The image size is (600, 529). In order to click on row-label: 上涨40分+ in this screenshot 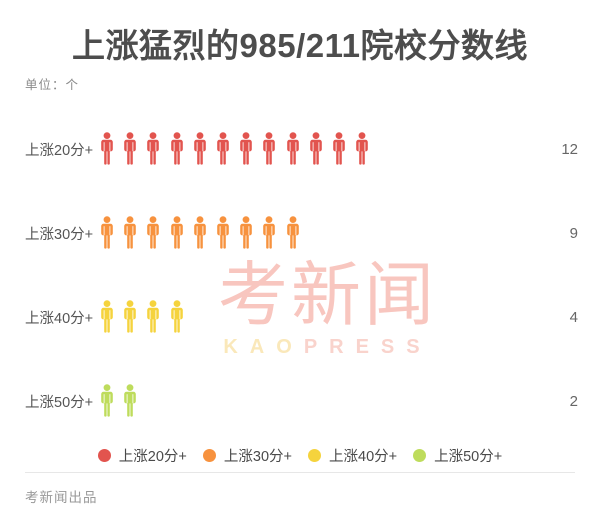, I will do `click(59, 318)`.